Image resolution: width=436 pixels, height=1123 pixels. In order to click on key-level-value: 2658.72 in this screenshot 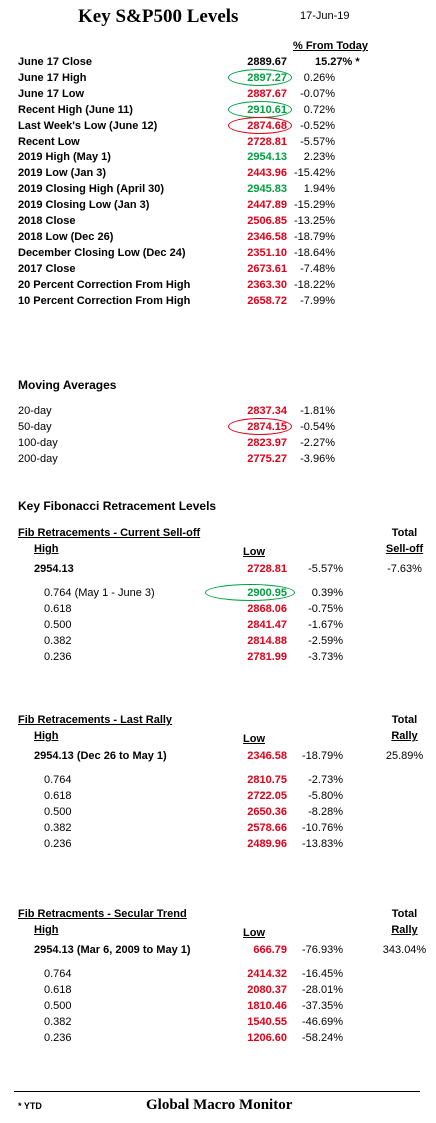, I will do `click(267, 300)`.